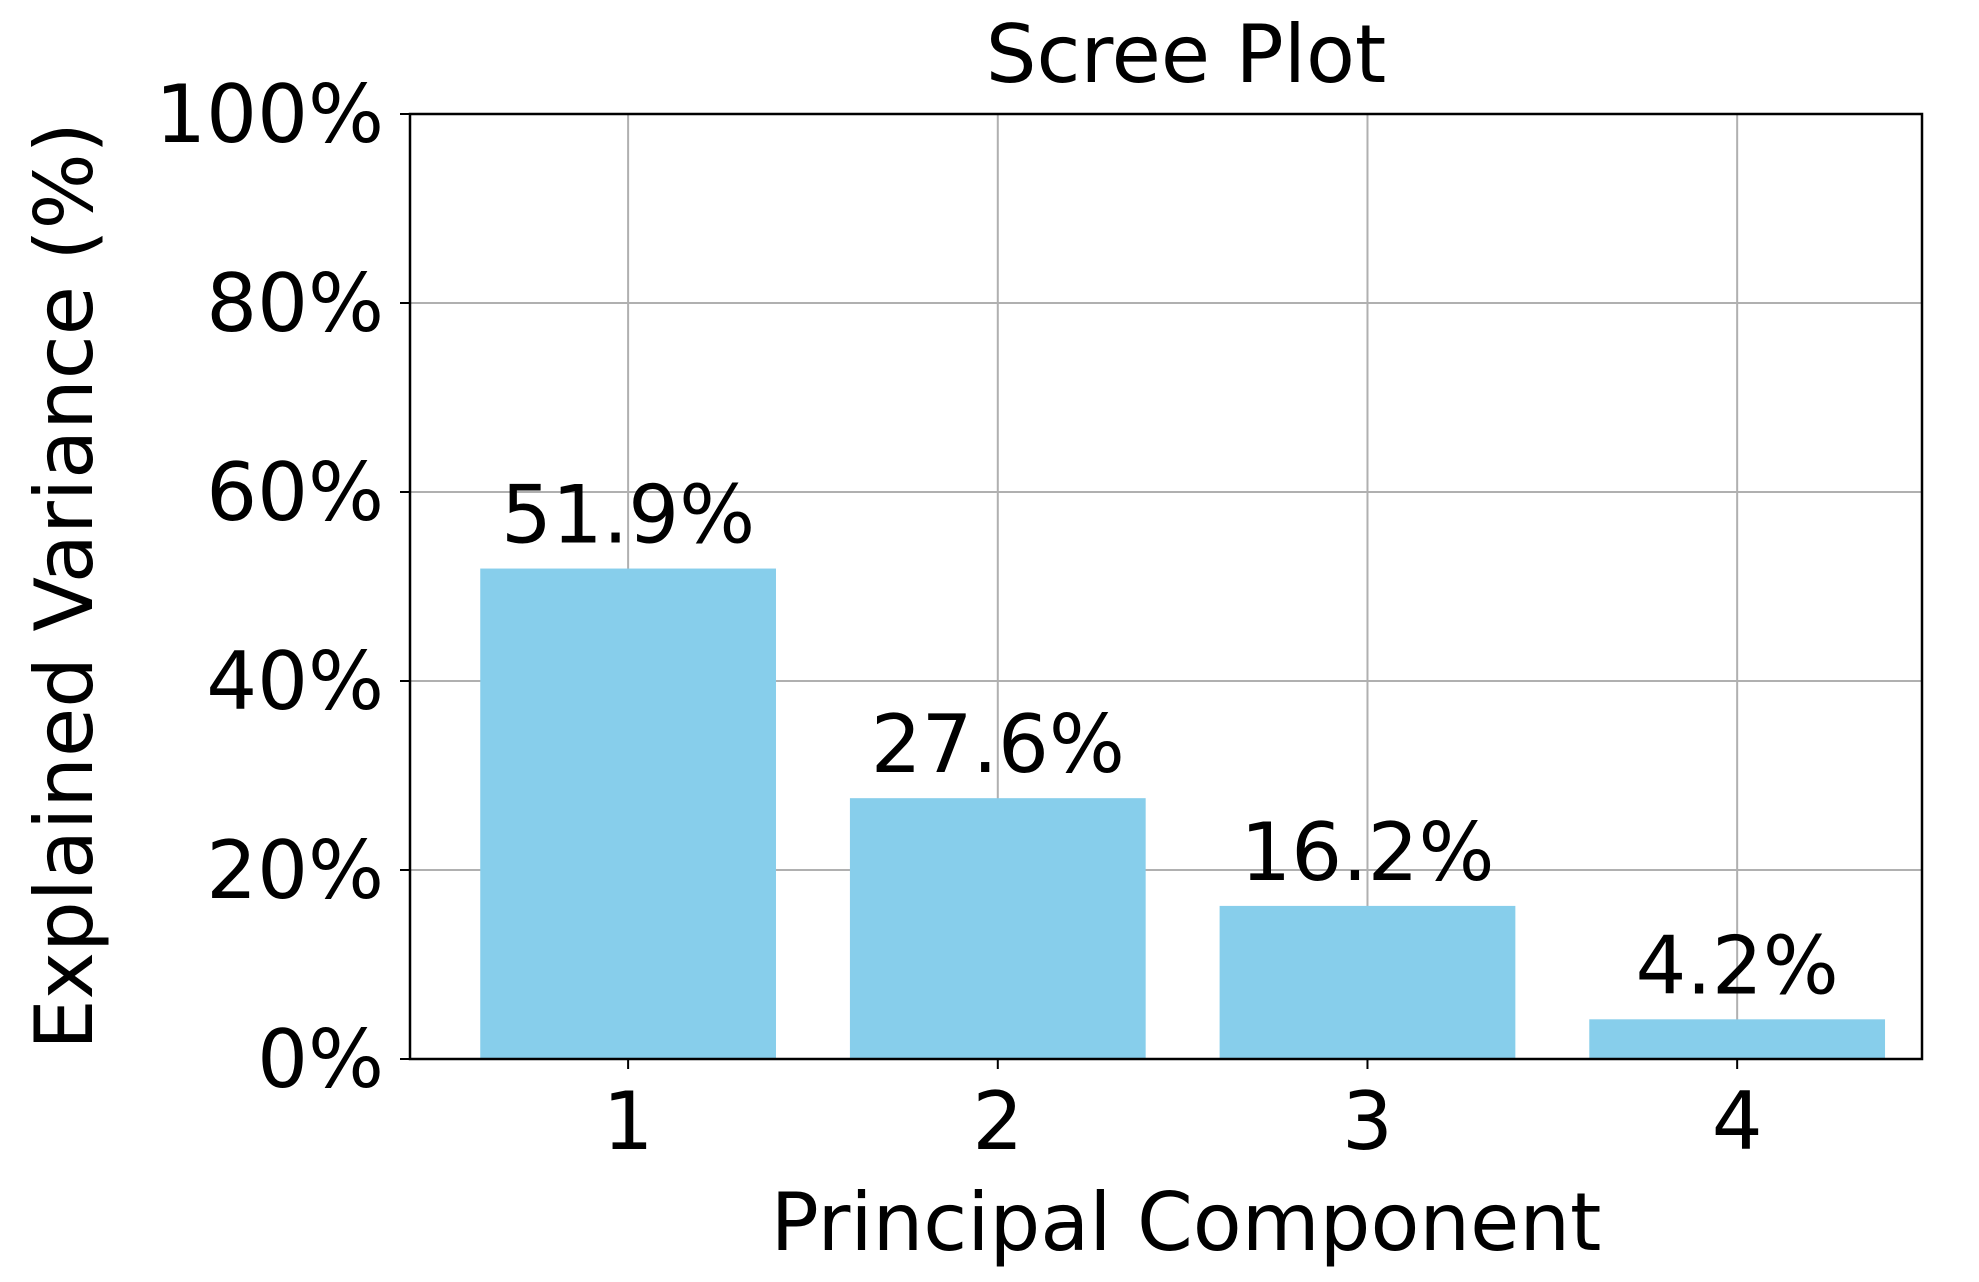  I want to click on y-tick-label: 20%, so click(295, 870).